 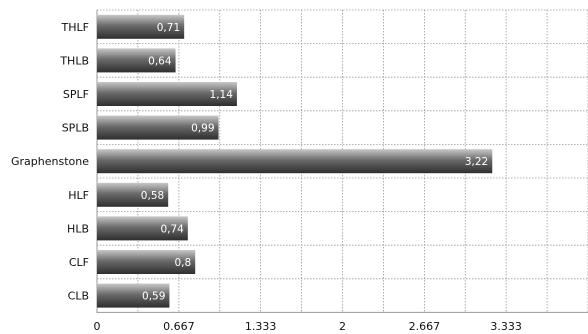 I want to click on x-tick-label: 3.333, so click(x=506, y=326).